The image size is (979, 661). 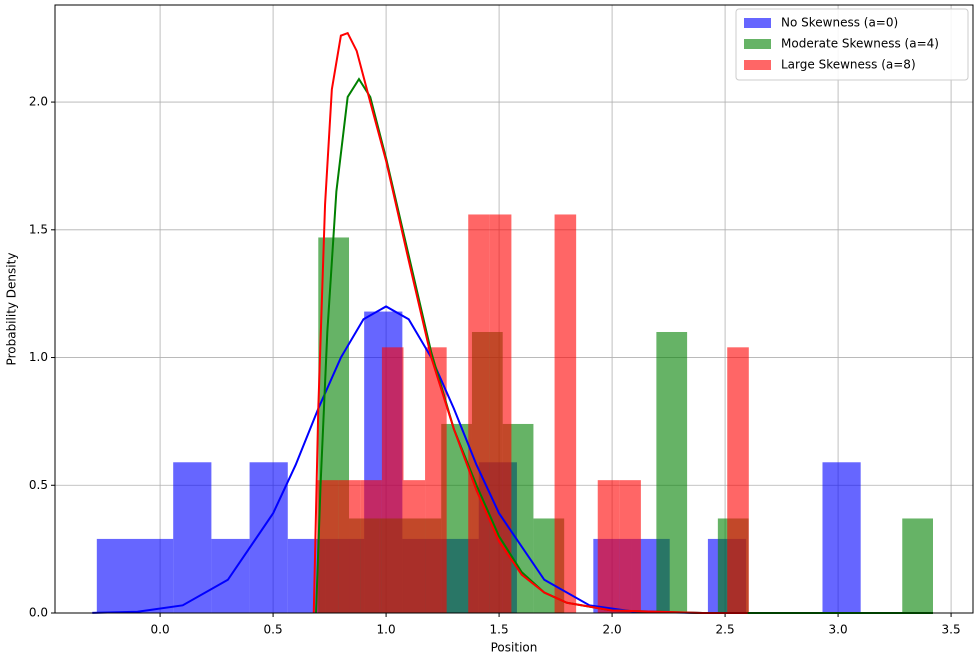 I want to click on legend-box, so click(x=852, y=44).